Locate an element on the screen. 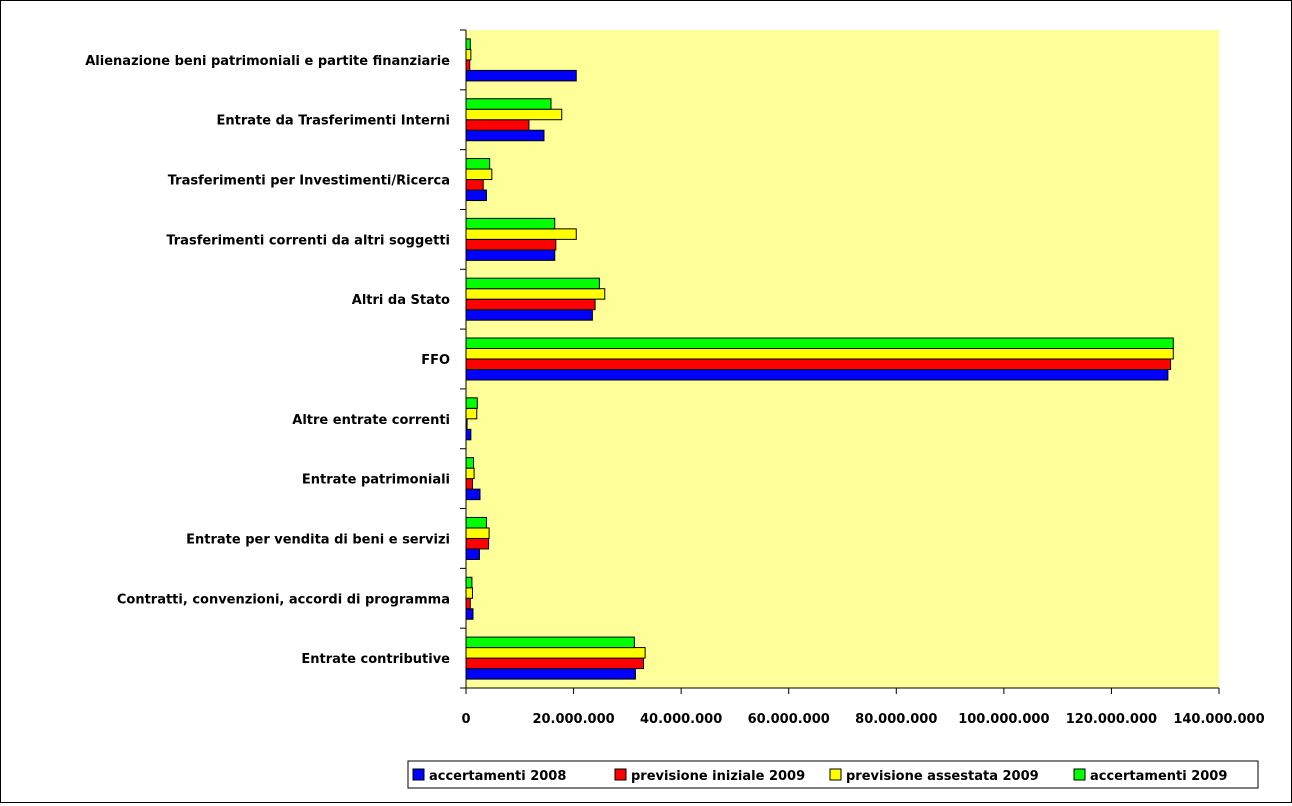  legend-box is located at coordinates (833, 774).